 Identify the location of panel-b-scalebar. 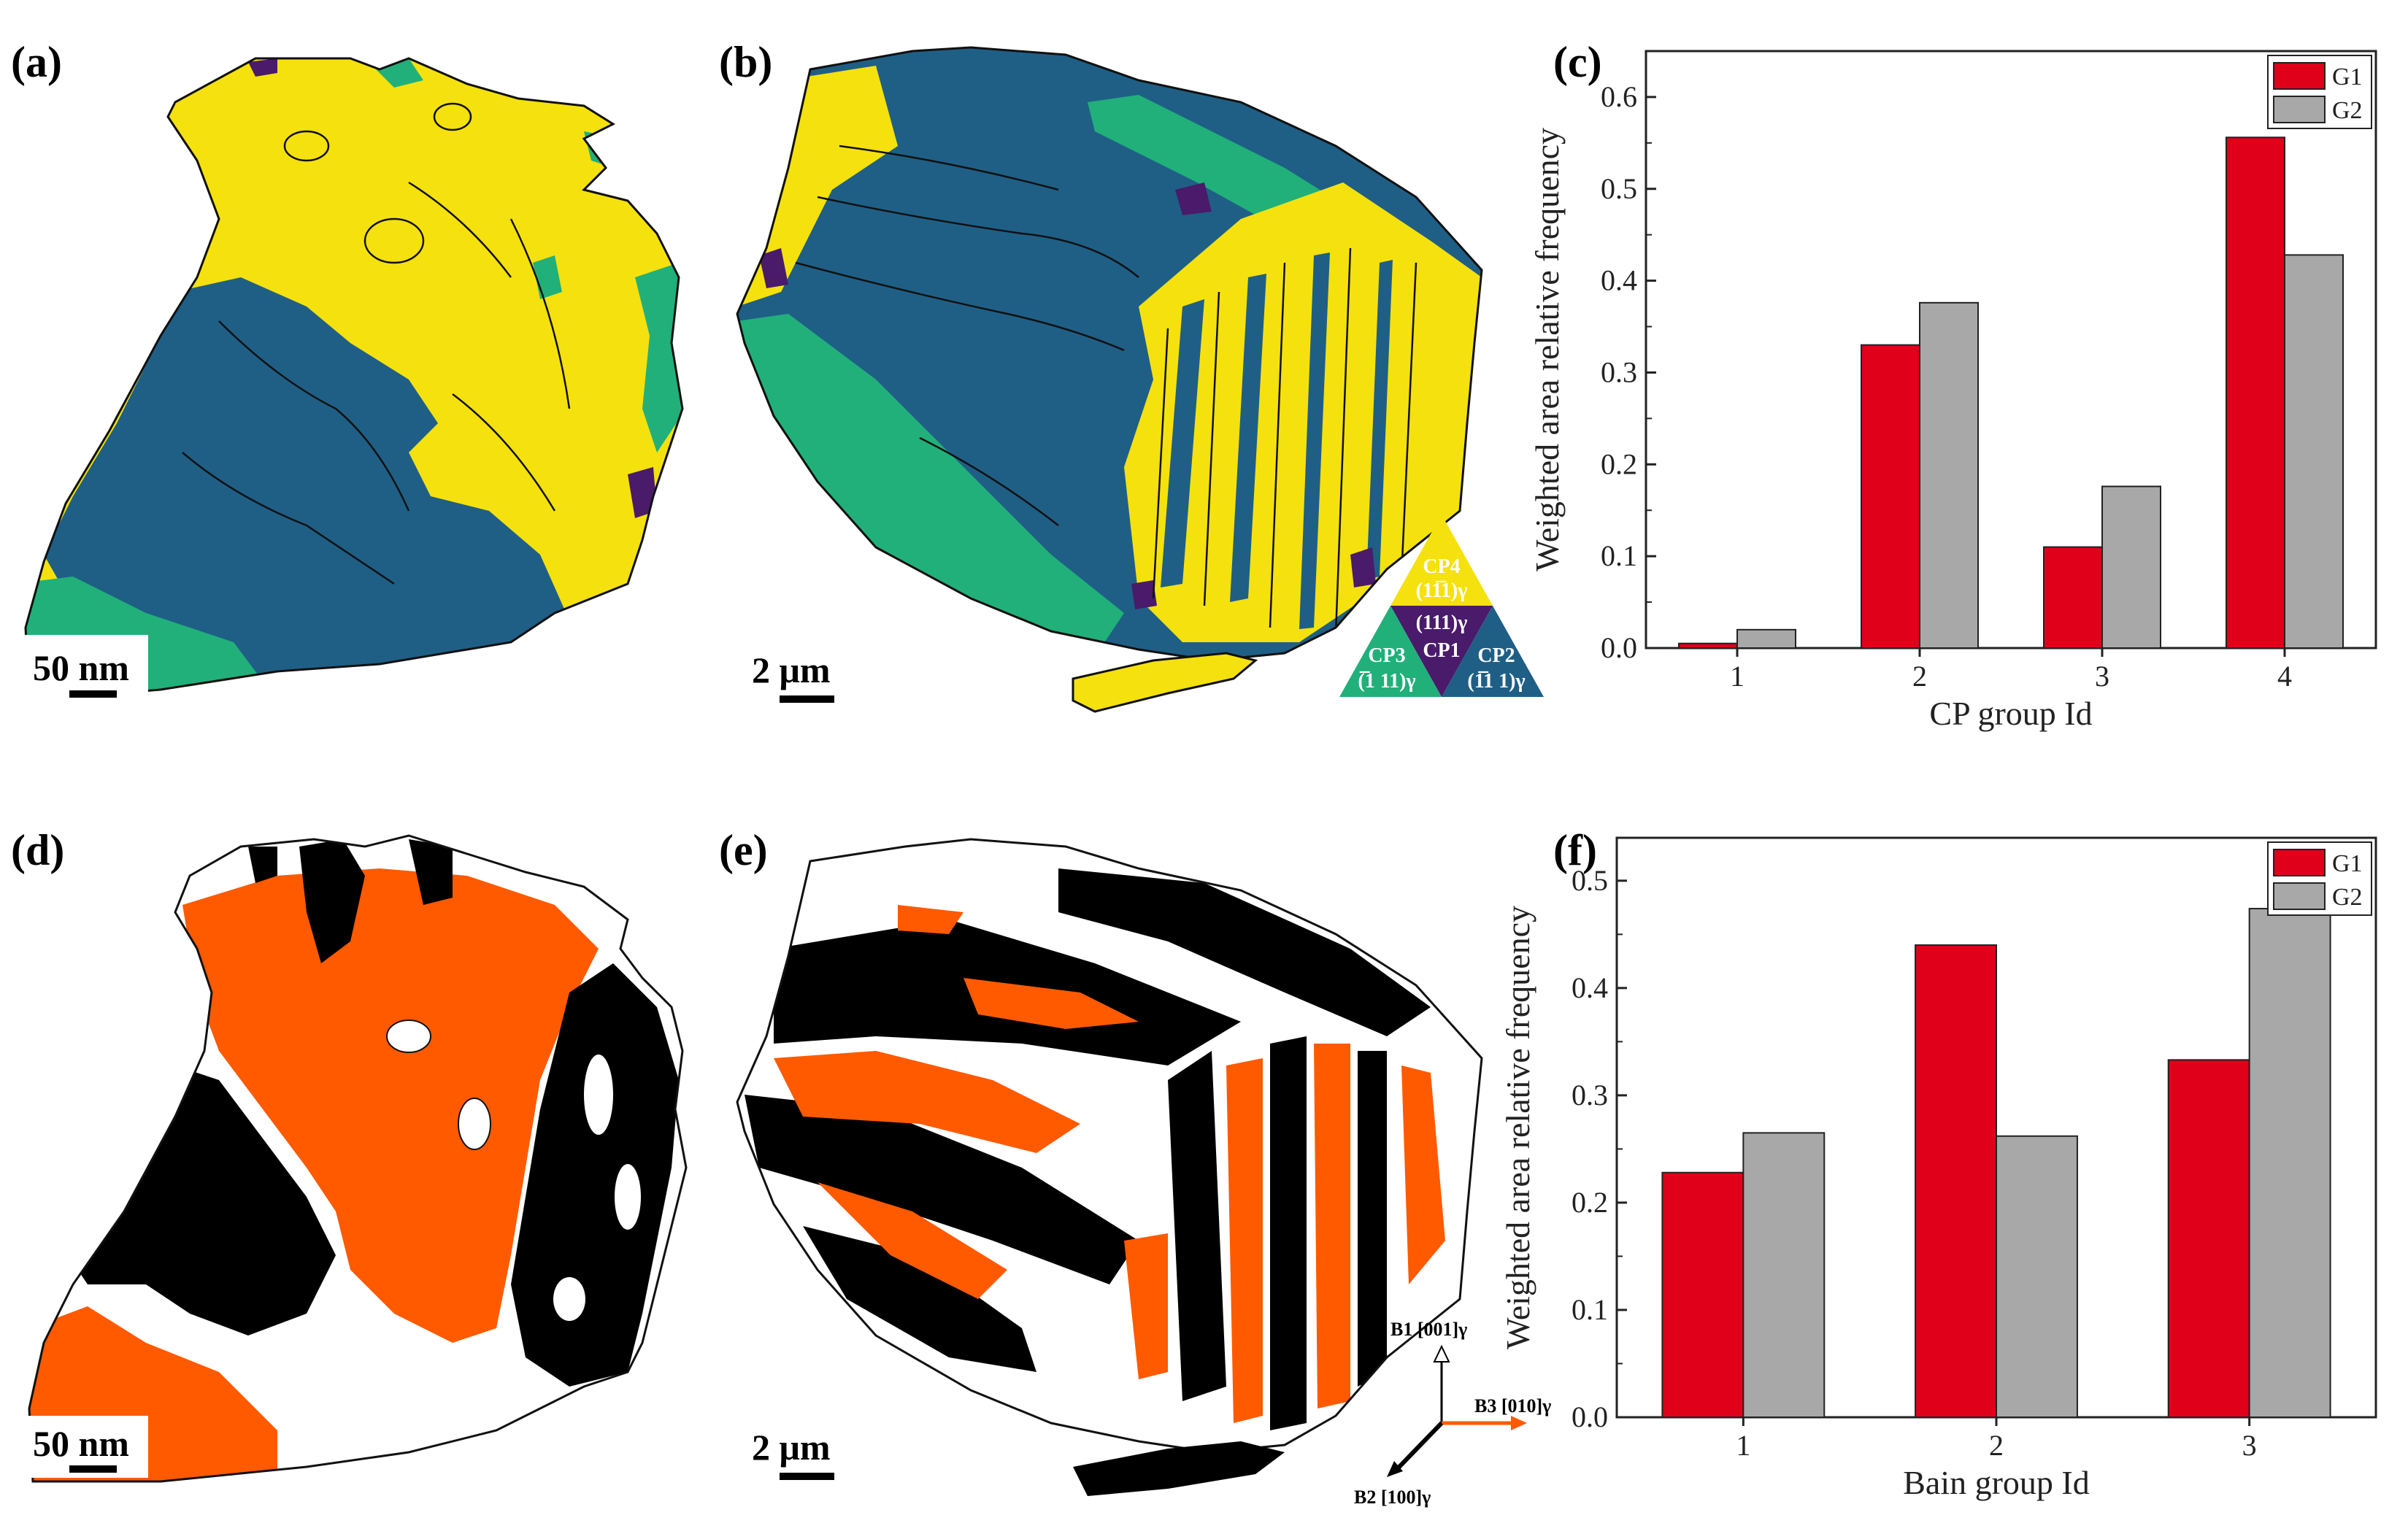
(807, 699).